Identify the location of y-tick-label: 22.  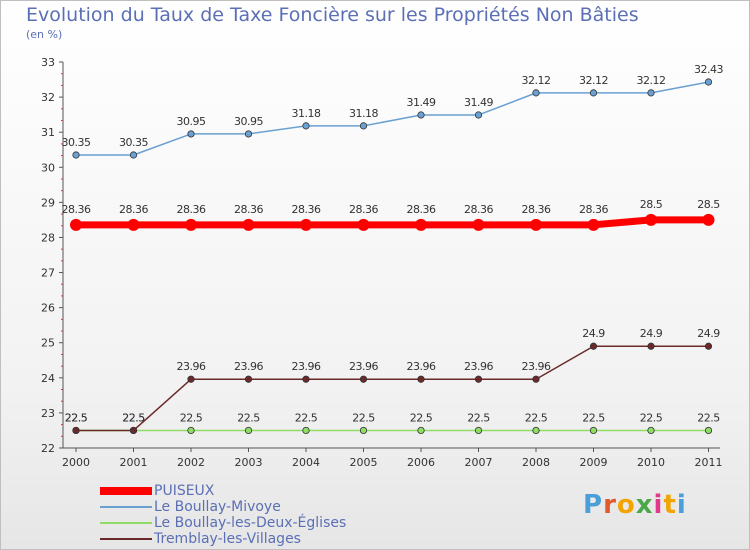
(48, 448).